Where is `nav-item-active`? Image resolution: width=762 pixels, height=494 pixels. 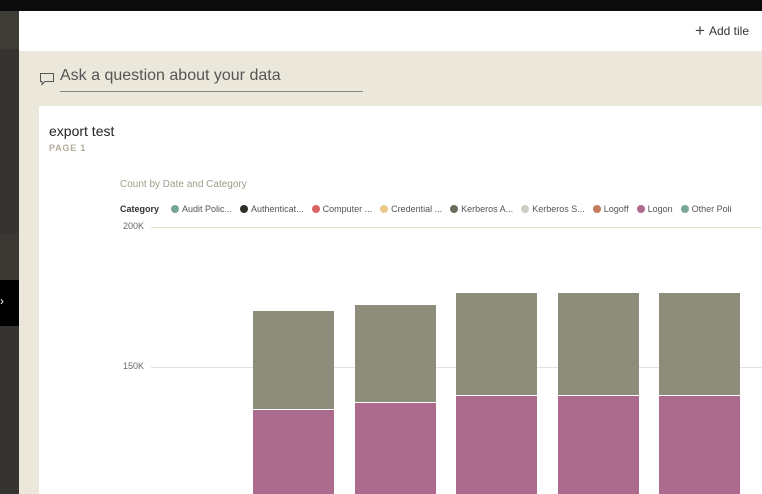
nav-item-active is located at coordinates (9, 303).